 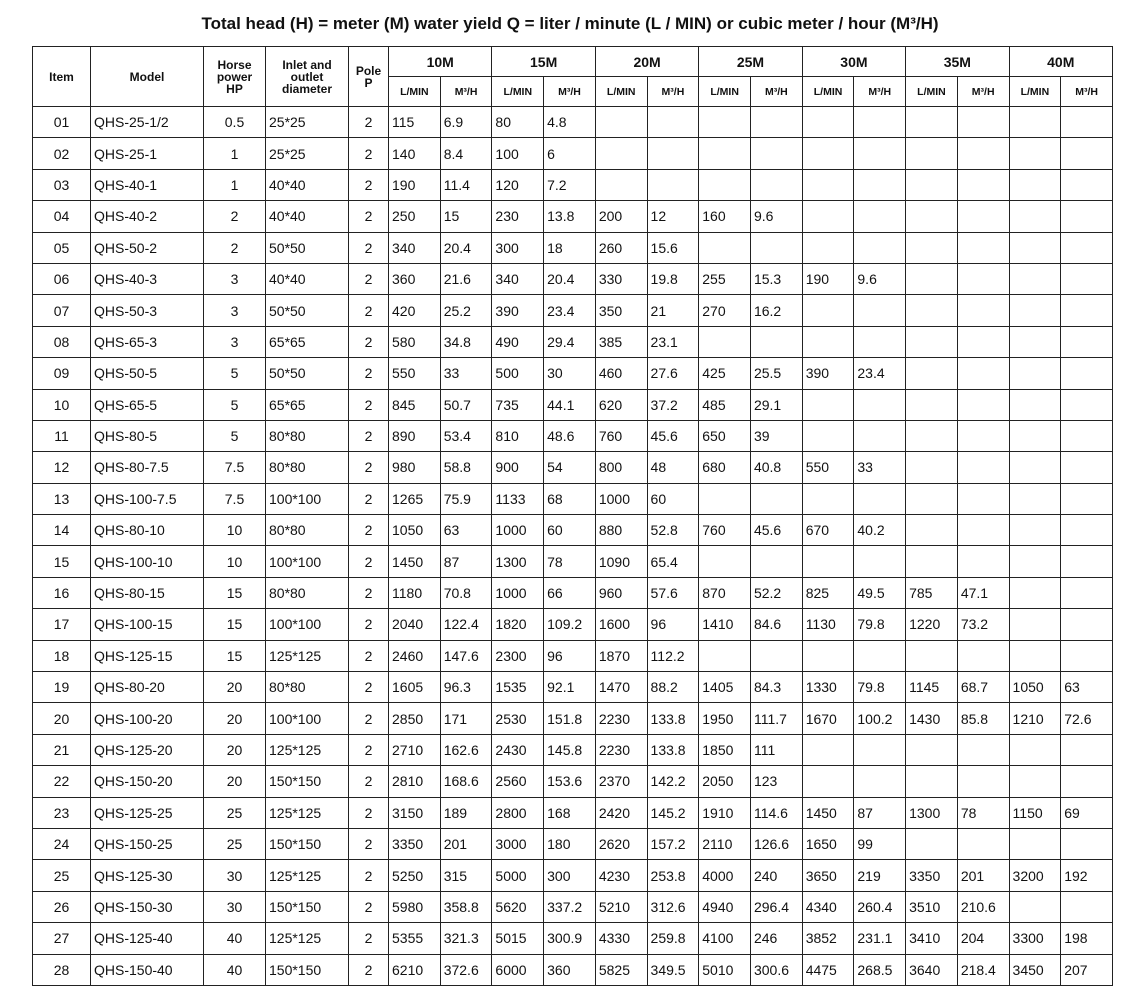 I want to click on column-header: Pole P, so click(x=368, y=76).